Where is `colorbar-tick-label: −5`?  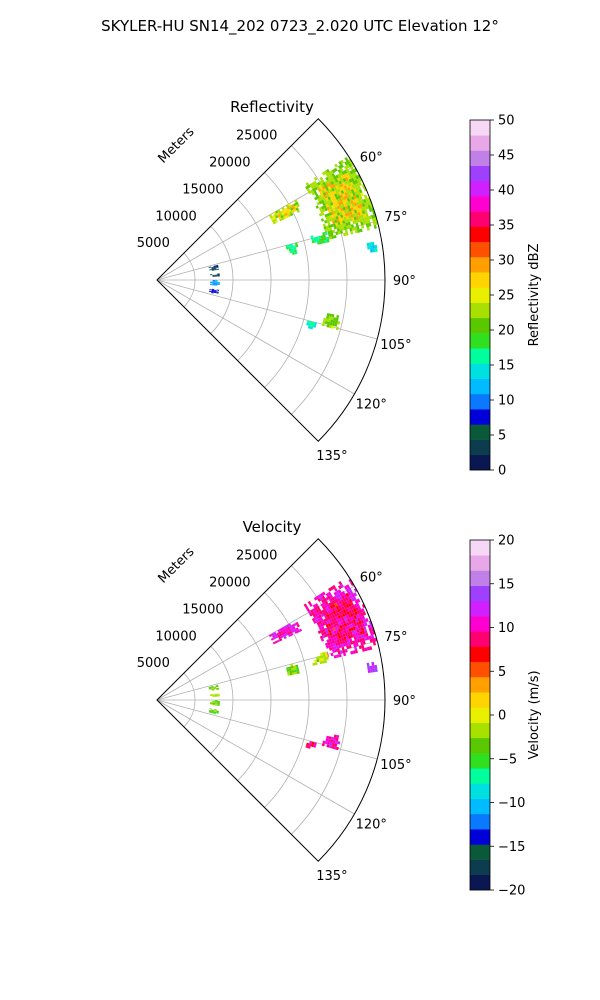
colorbar-tick-label: −5 is located at coordinates (507, 759).